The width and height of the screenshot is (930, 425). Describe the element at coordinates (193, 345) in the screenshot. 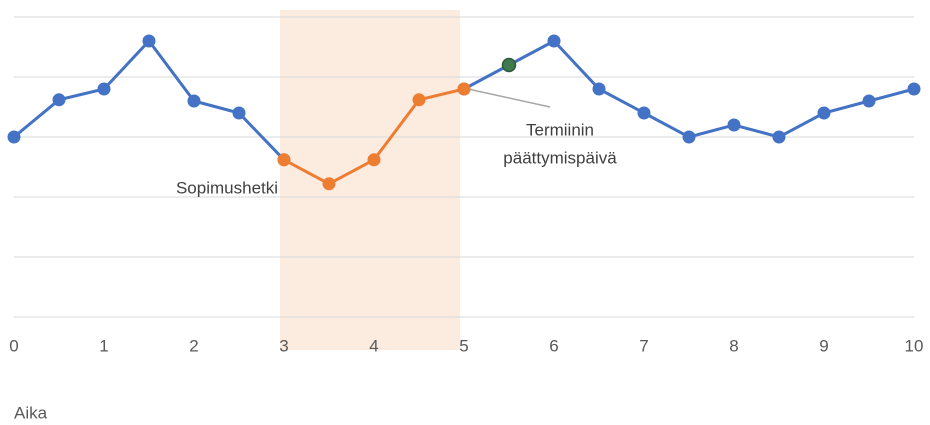

I see `x-tick-label: 2` at that location.